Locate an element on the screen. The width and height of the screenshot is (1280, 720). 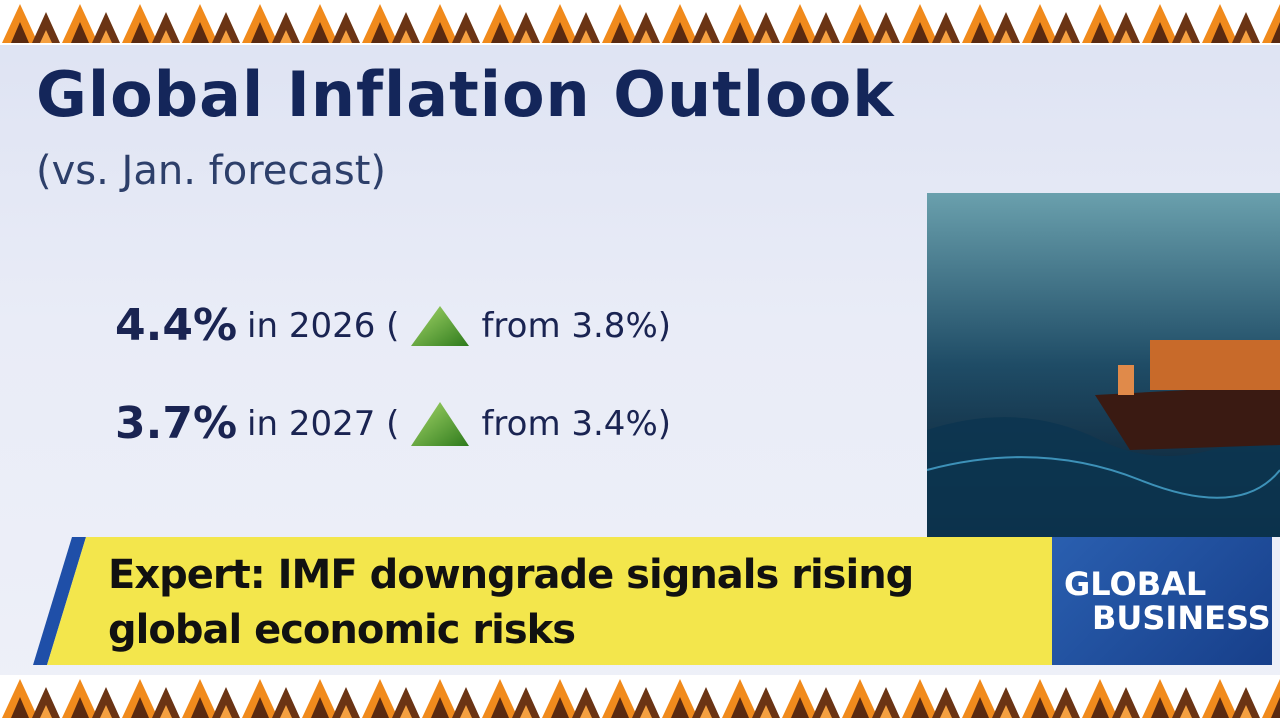
headline: Expert: IMF downgrade signals rising is located at coordinates (511, 575).